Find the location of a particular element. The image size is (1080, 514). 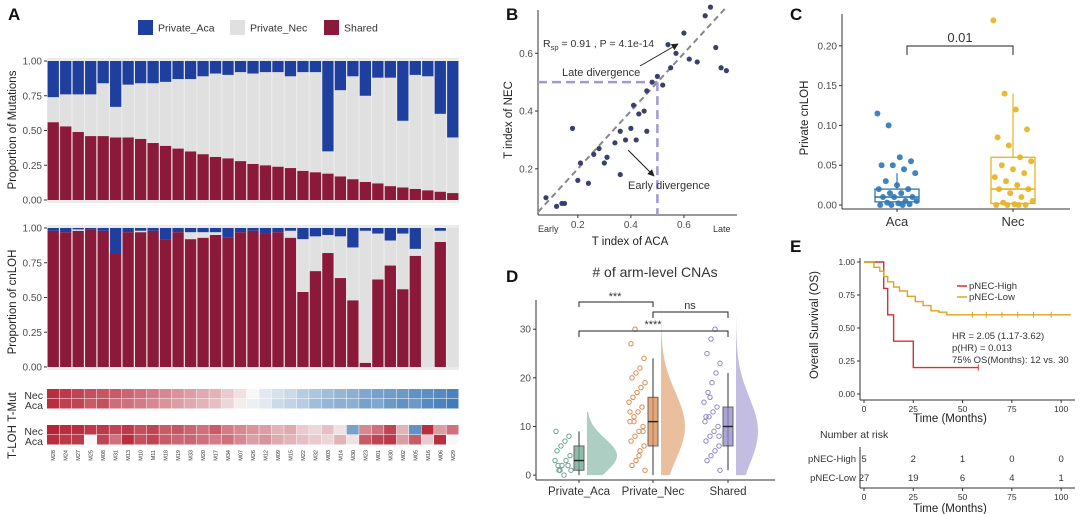

heatmap-mut-row-aca: Aca is located at coordinates (34, 406).